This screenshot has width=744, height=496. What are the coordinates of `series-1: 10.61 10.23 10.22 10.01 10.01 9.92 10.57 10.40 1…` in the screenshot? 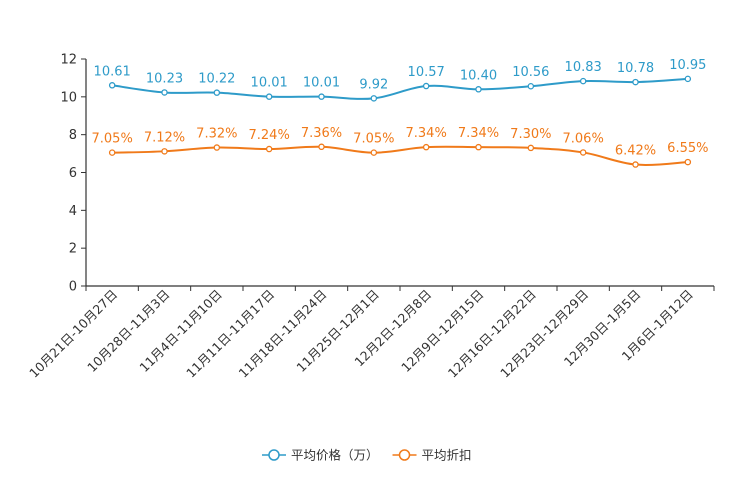 It's located at (400, 80).